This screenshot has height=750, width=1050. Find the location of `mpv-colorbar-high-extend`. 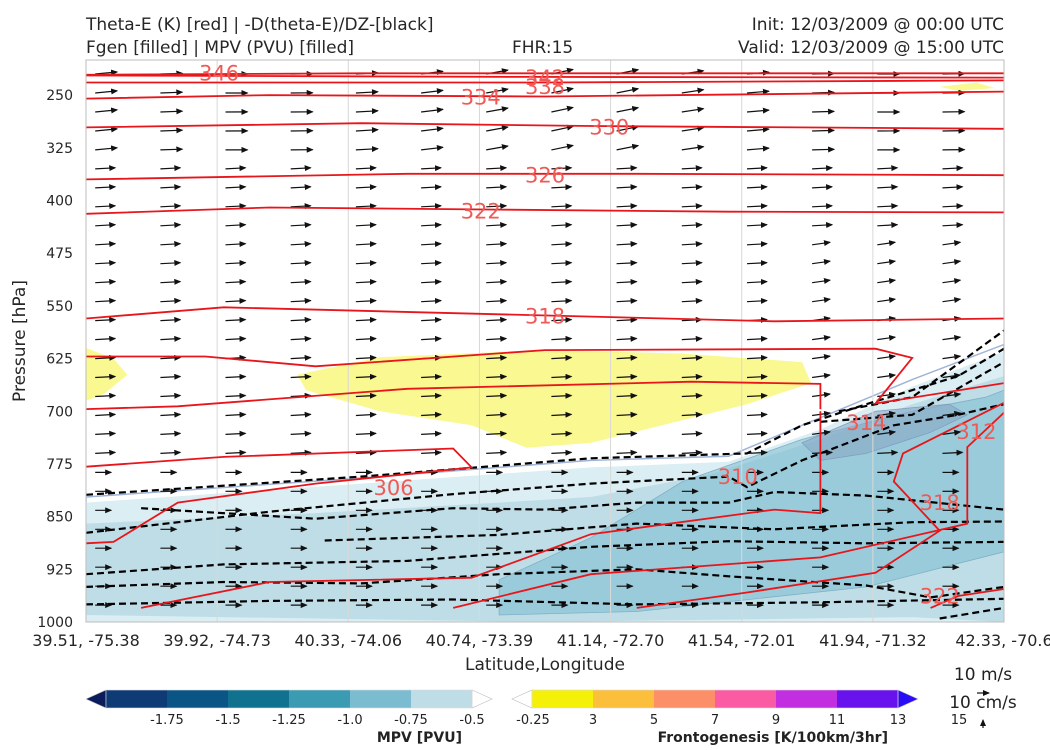

mpv-colorbar-high-extend is located at coordinates (482, 699).